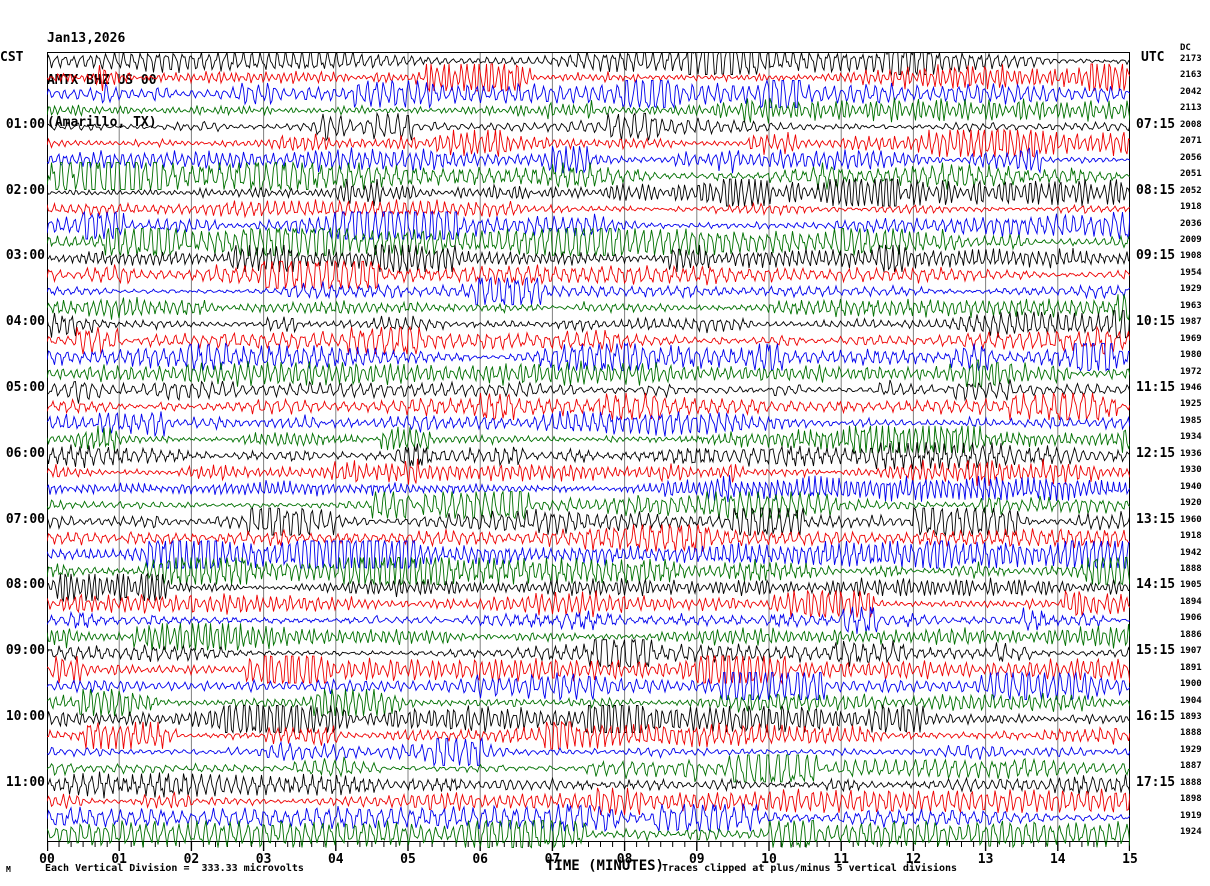  Describe the element at coordinates (1156, 453) in the screenshot. I see `right-hour-label: 12:15` at that location.